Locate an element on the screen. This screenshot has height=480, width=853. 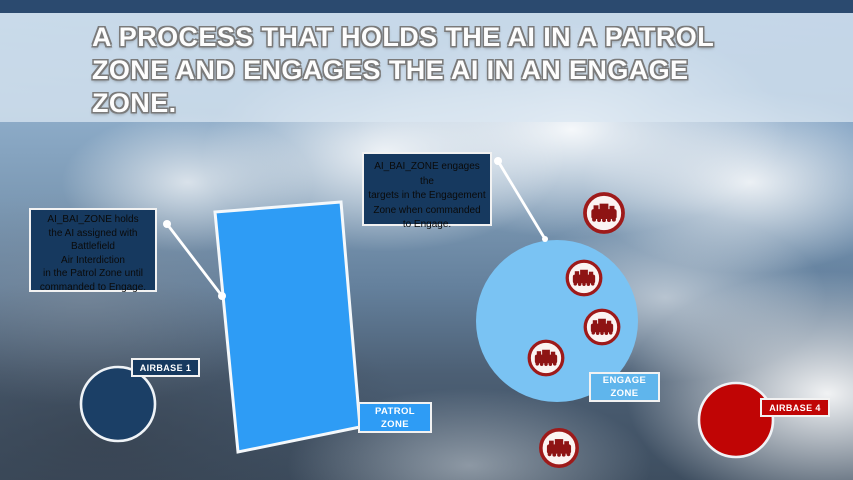
patrol-zone-label-text: PATROL ZONE is located at coordinates (395, 417).